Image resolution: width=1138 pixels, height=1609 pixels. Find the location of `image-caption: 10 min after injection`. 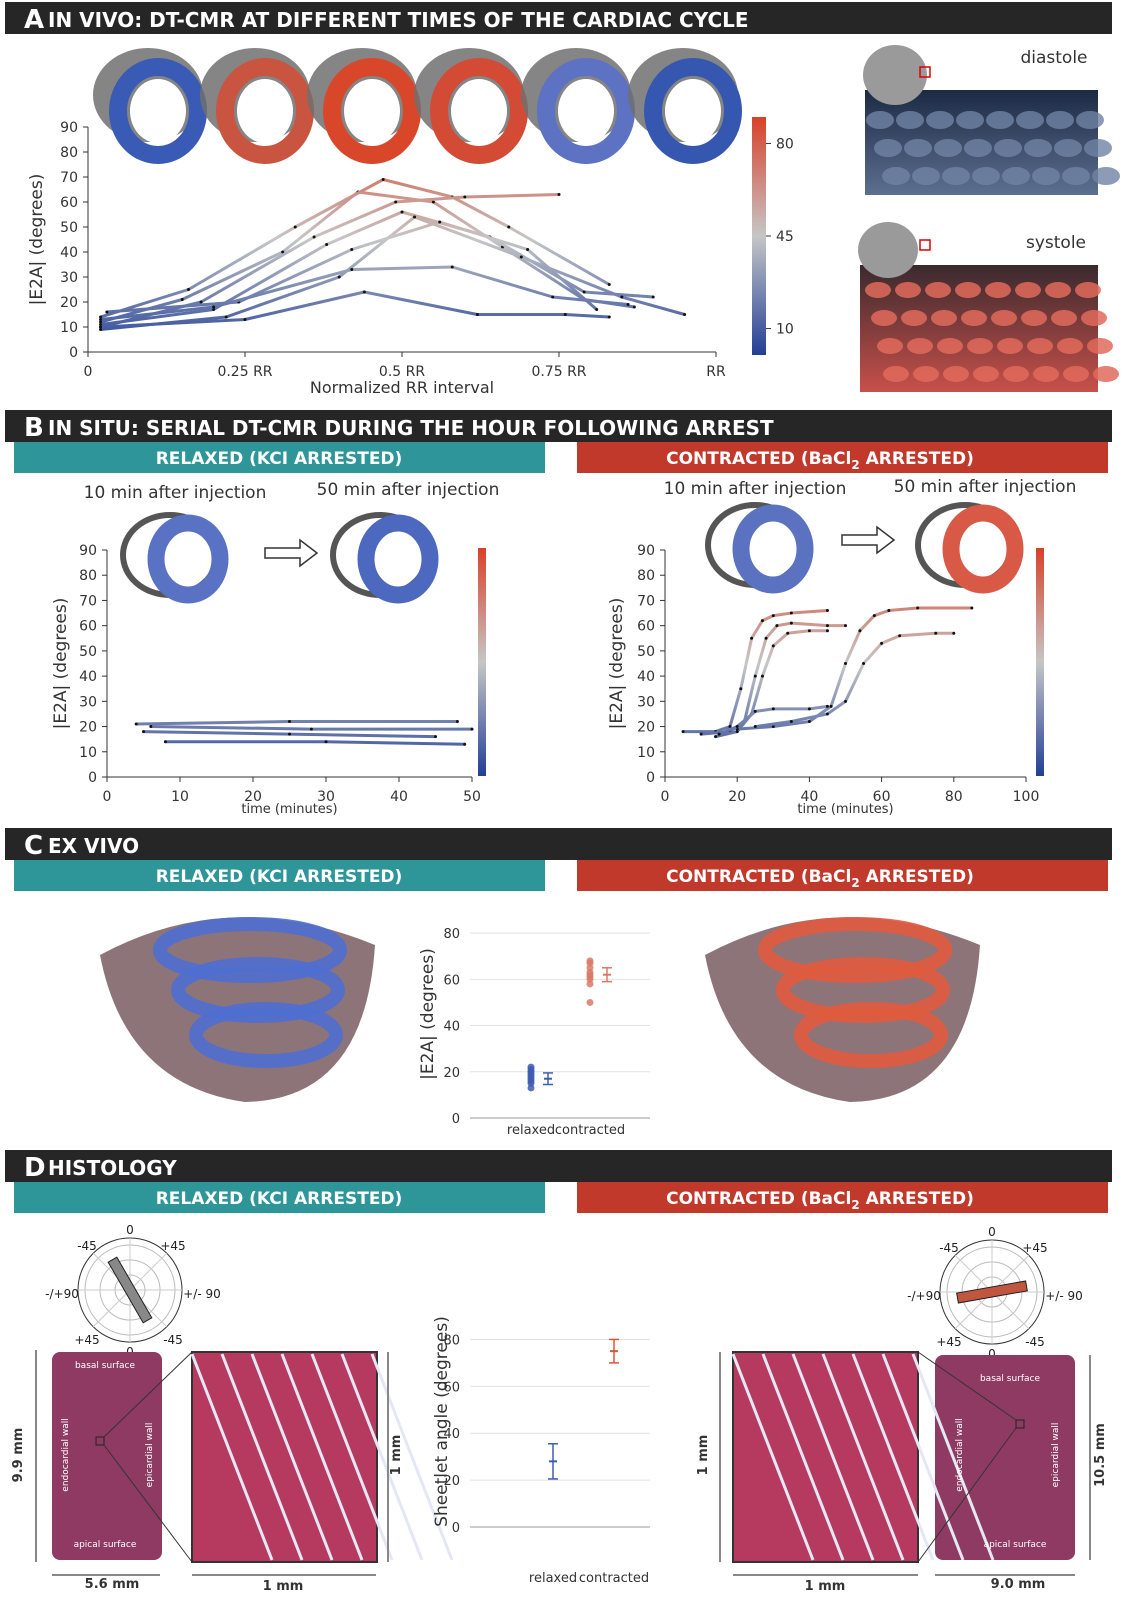

image-caption: 10 min after injection is located at coordinates (175, 493).